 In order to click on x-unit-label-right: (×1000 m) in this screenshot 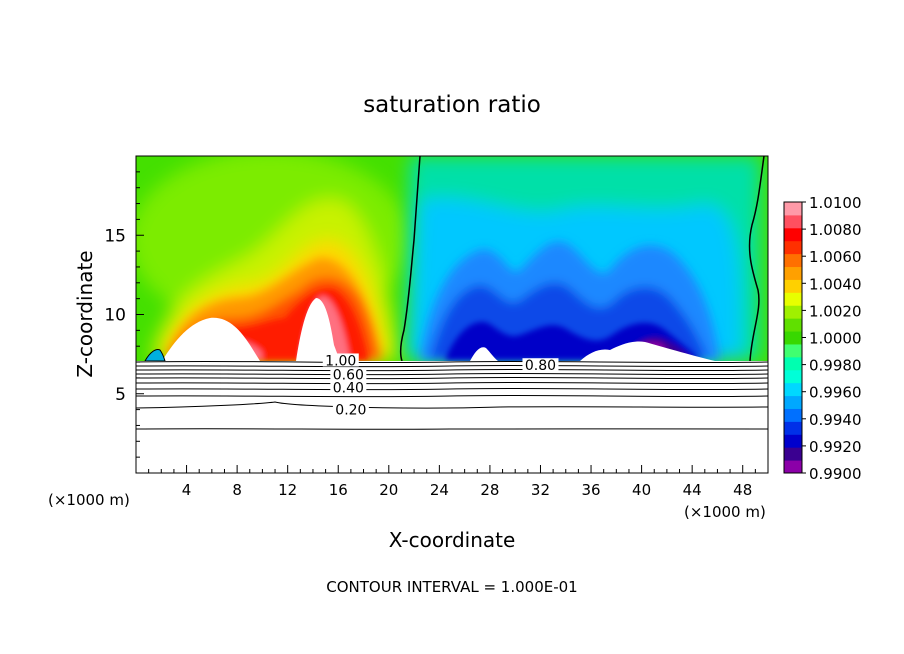, I will do `click(725, 512)`.